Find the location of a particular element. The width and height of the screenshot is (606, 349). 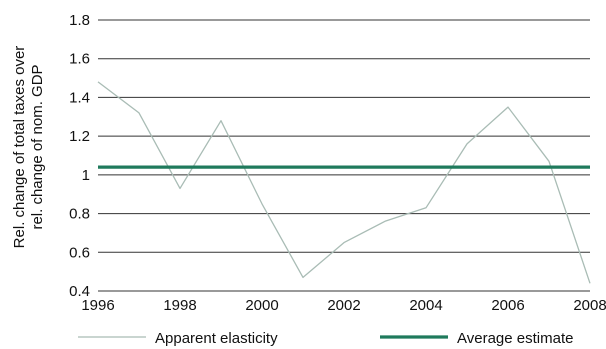

x-tick-label: 1996 is located at coordinates (97, 305).